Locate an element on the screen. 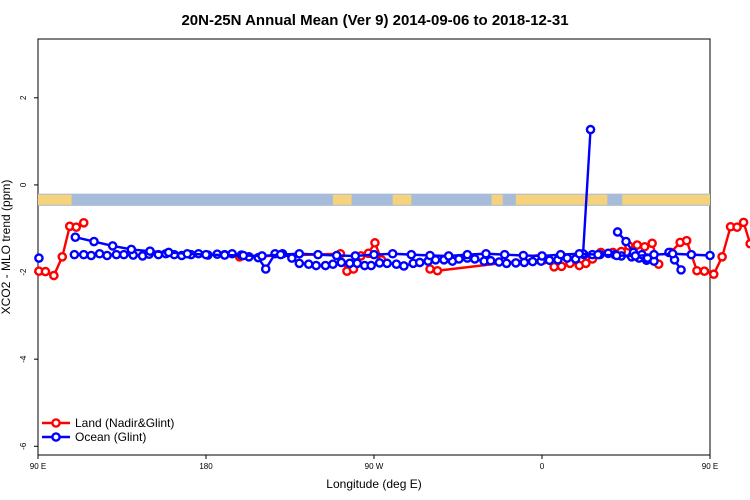 The image size is (750, 500). y-tick-label: -2 is located at coordinates (23, 272).